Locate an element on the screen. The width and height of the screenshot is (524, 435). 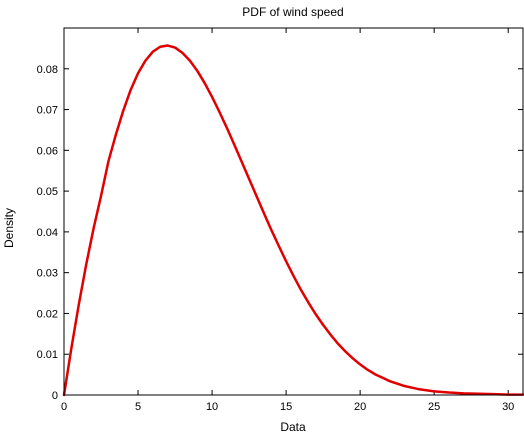
x-tick-label: 15 is located at coordinates (286, 407).